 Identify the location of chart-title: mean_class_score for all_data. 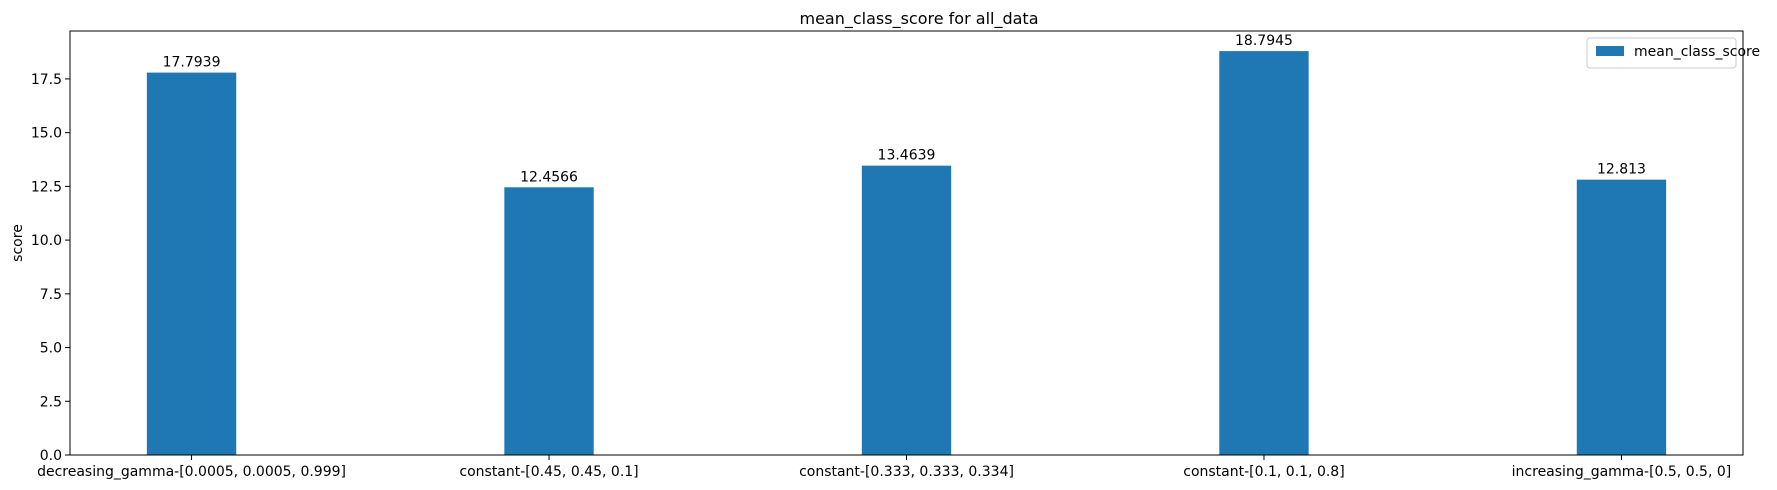
(919, 19).